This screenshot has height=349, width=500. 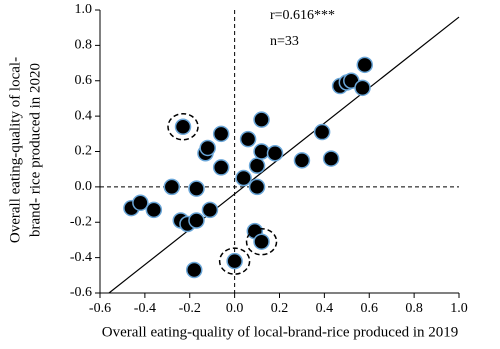 I want to click on y-tick-label: 1.0, so click(x=84, y=9).